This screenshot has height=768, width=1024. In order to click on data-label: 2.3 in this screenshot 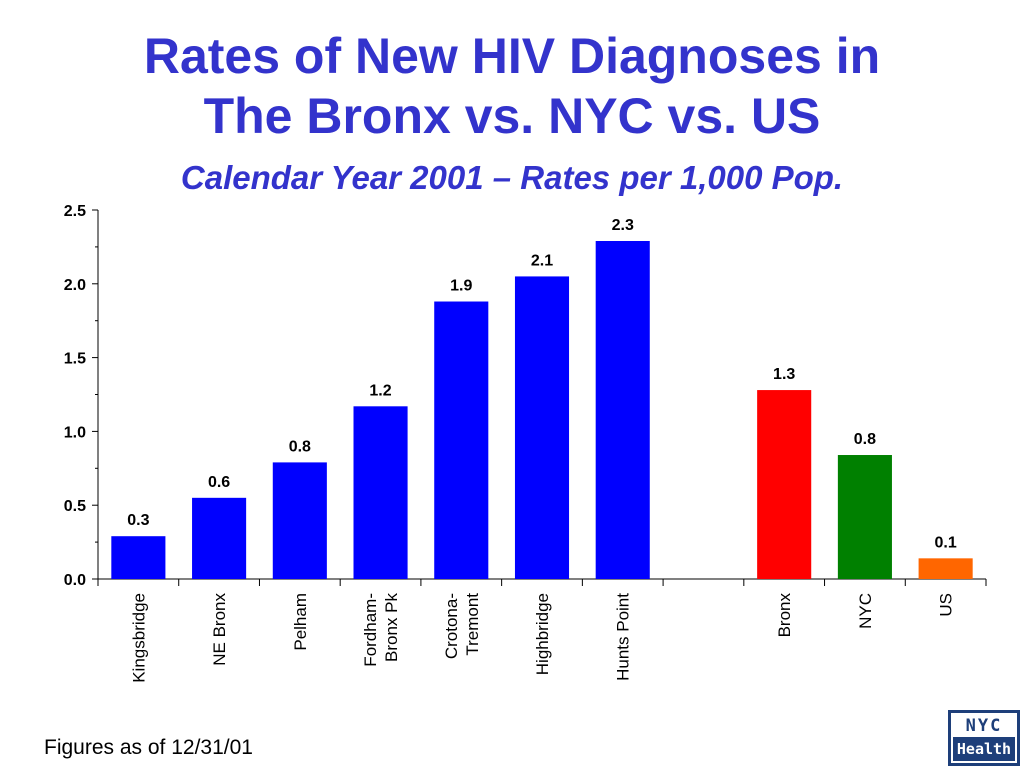, I will do `click(623, 225)`.